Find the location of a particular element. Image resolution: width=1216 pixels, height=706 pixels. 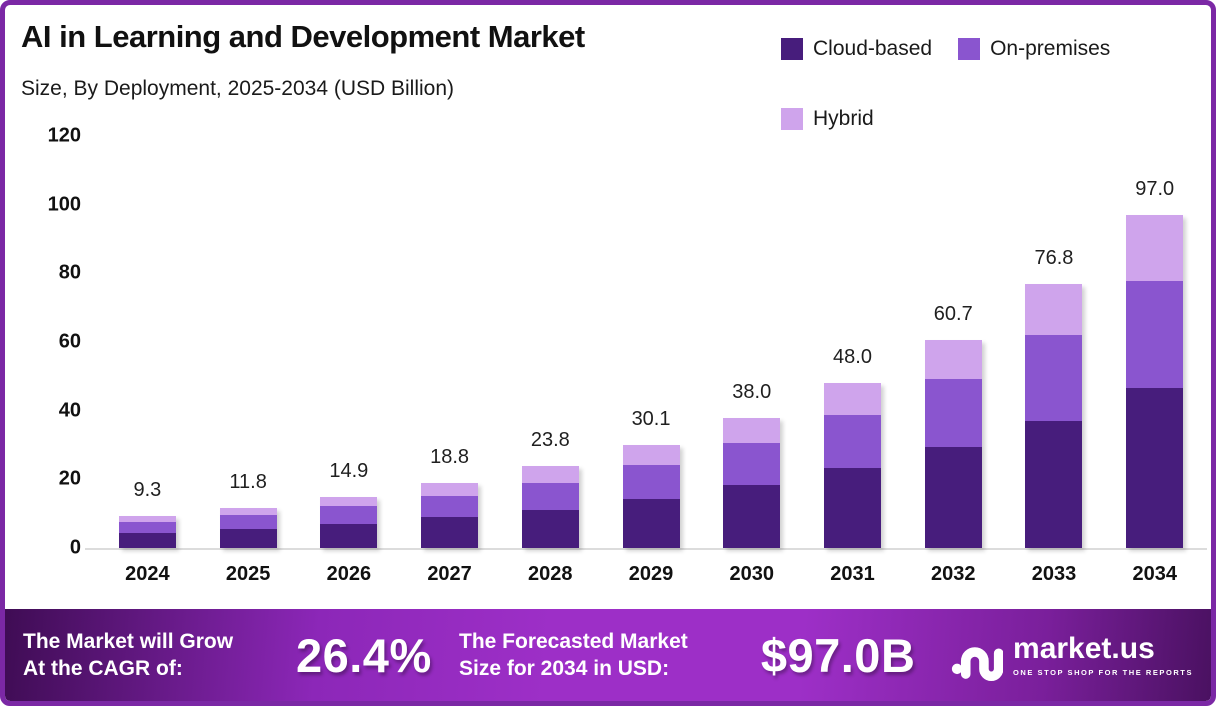

stacked-bar-2030 is located at coordinates (752, 482).